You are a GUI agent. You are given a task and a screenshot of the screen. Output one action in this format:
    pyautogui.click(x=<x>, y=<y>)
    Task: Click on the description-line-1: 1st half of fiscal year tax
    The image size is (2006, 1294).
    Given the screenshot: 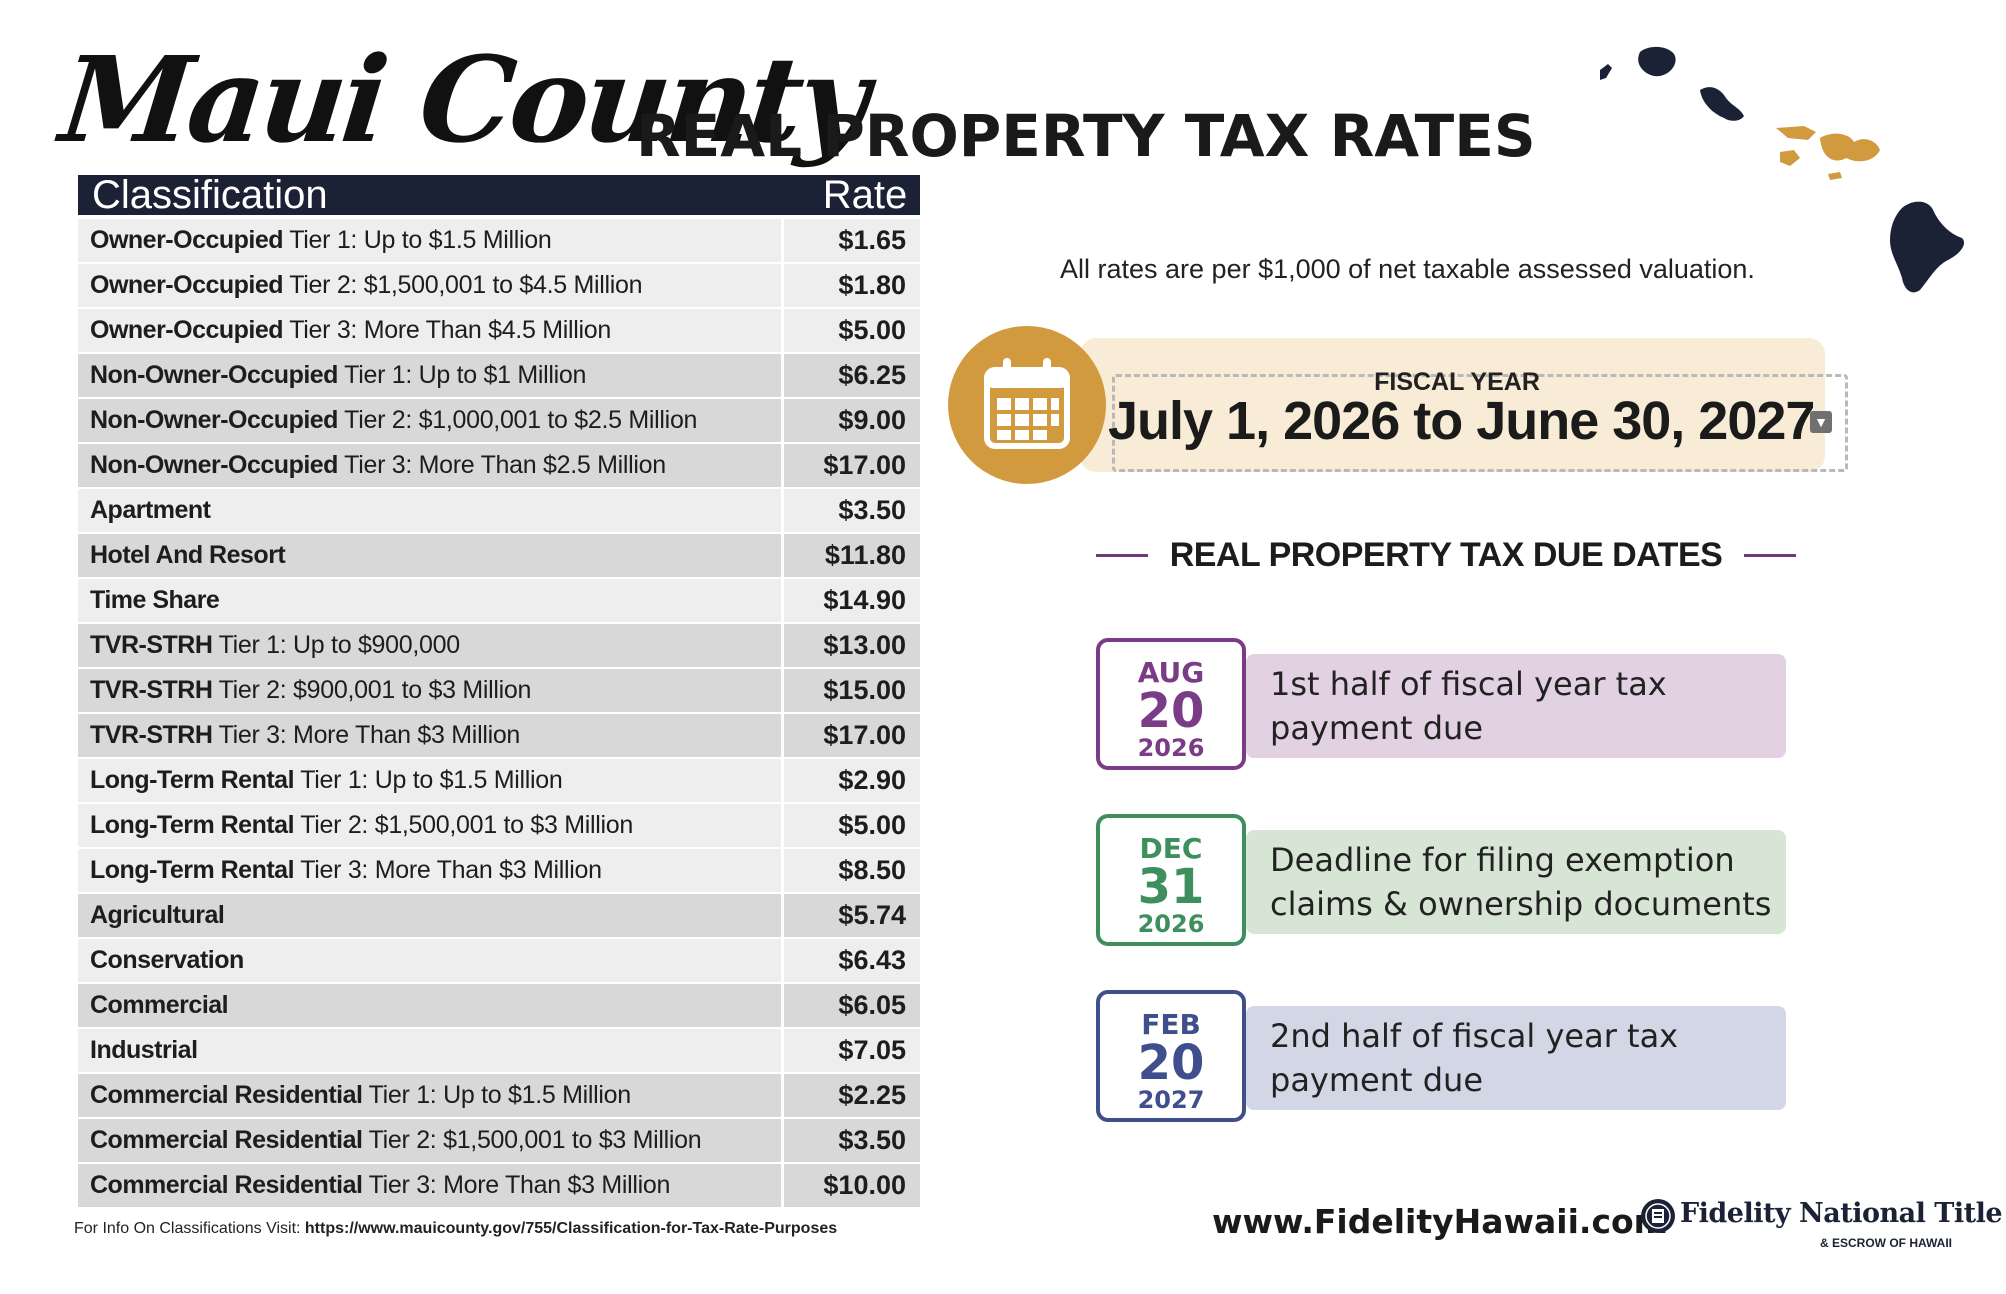 What is the action you would take?
    pyautogui.click(x=1468, y=684)
    